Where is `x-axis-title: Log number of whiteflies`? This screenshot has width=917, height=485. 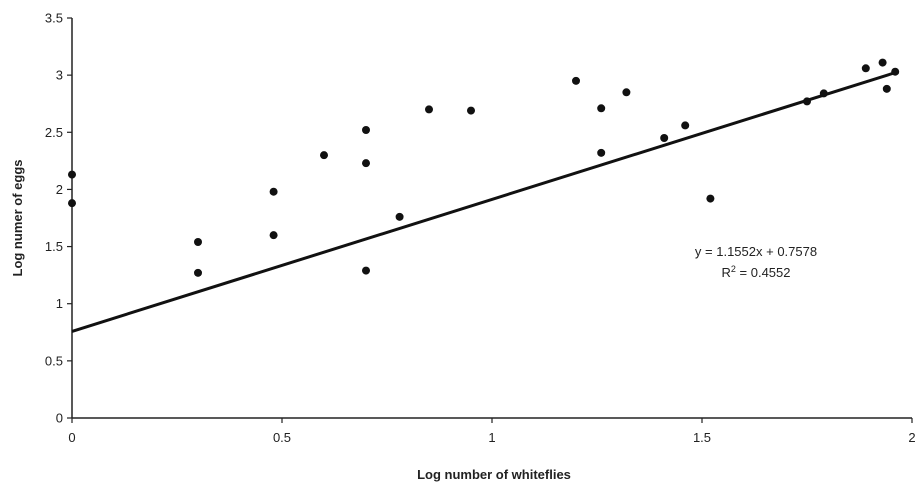 x-axis-title: Log number of whiteflies is located at coordinates (494, 474).